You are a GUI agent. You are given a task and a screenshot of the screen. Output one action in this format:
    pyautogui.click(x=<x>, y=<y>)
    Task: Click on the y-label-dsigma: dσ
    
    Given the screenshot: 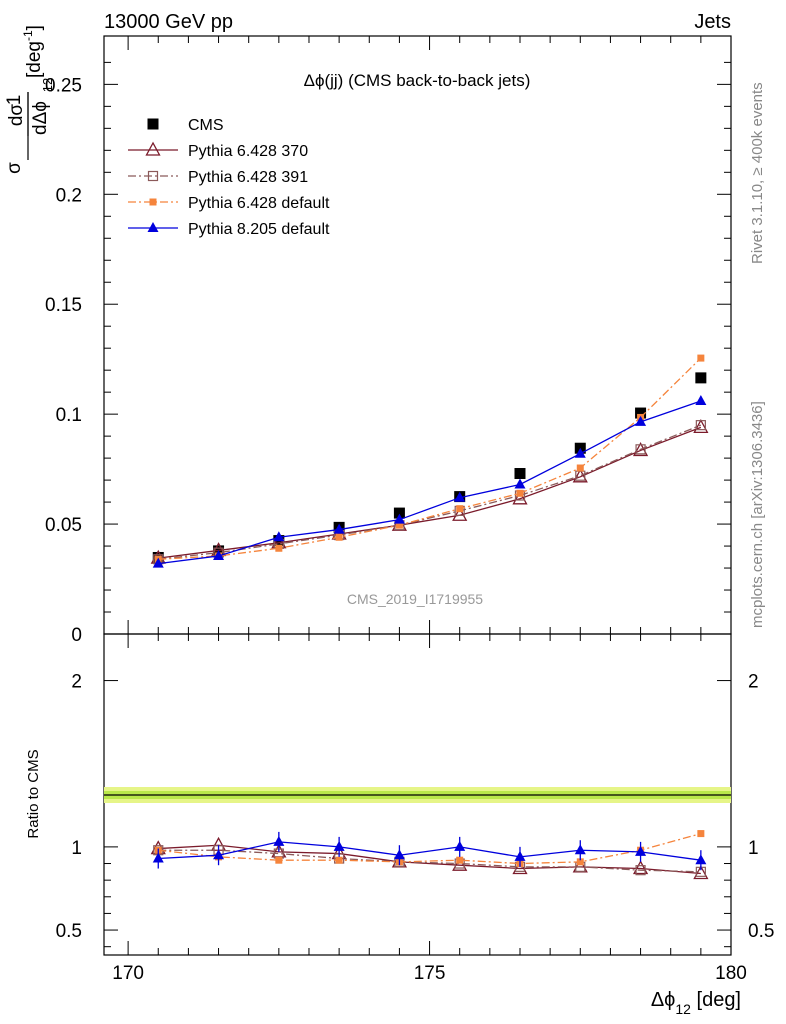 What is the action you would take?
    pyautogui.click(x=16, y=115)
    